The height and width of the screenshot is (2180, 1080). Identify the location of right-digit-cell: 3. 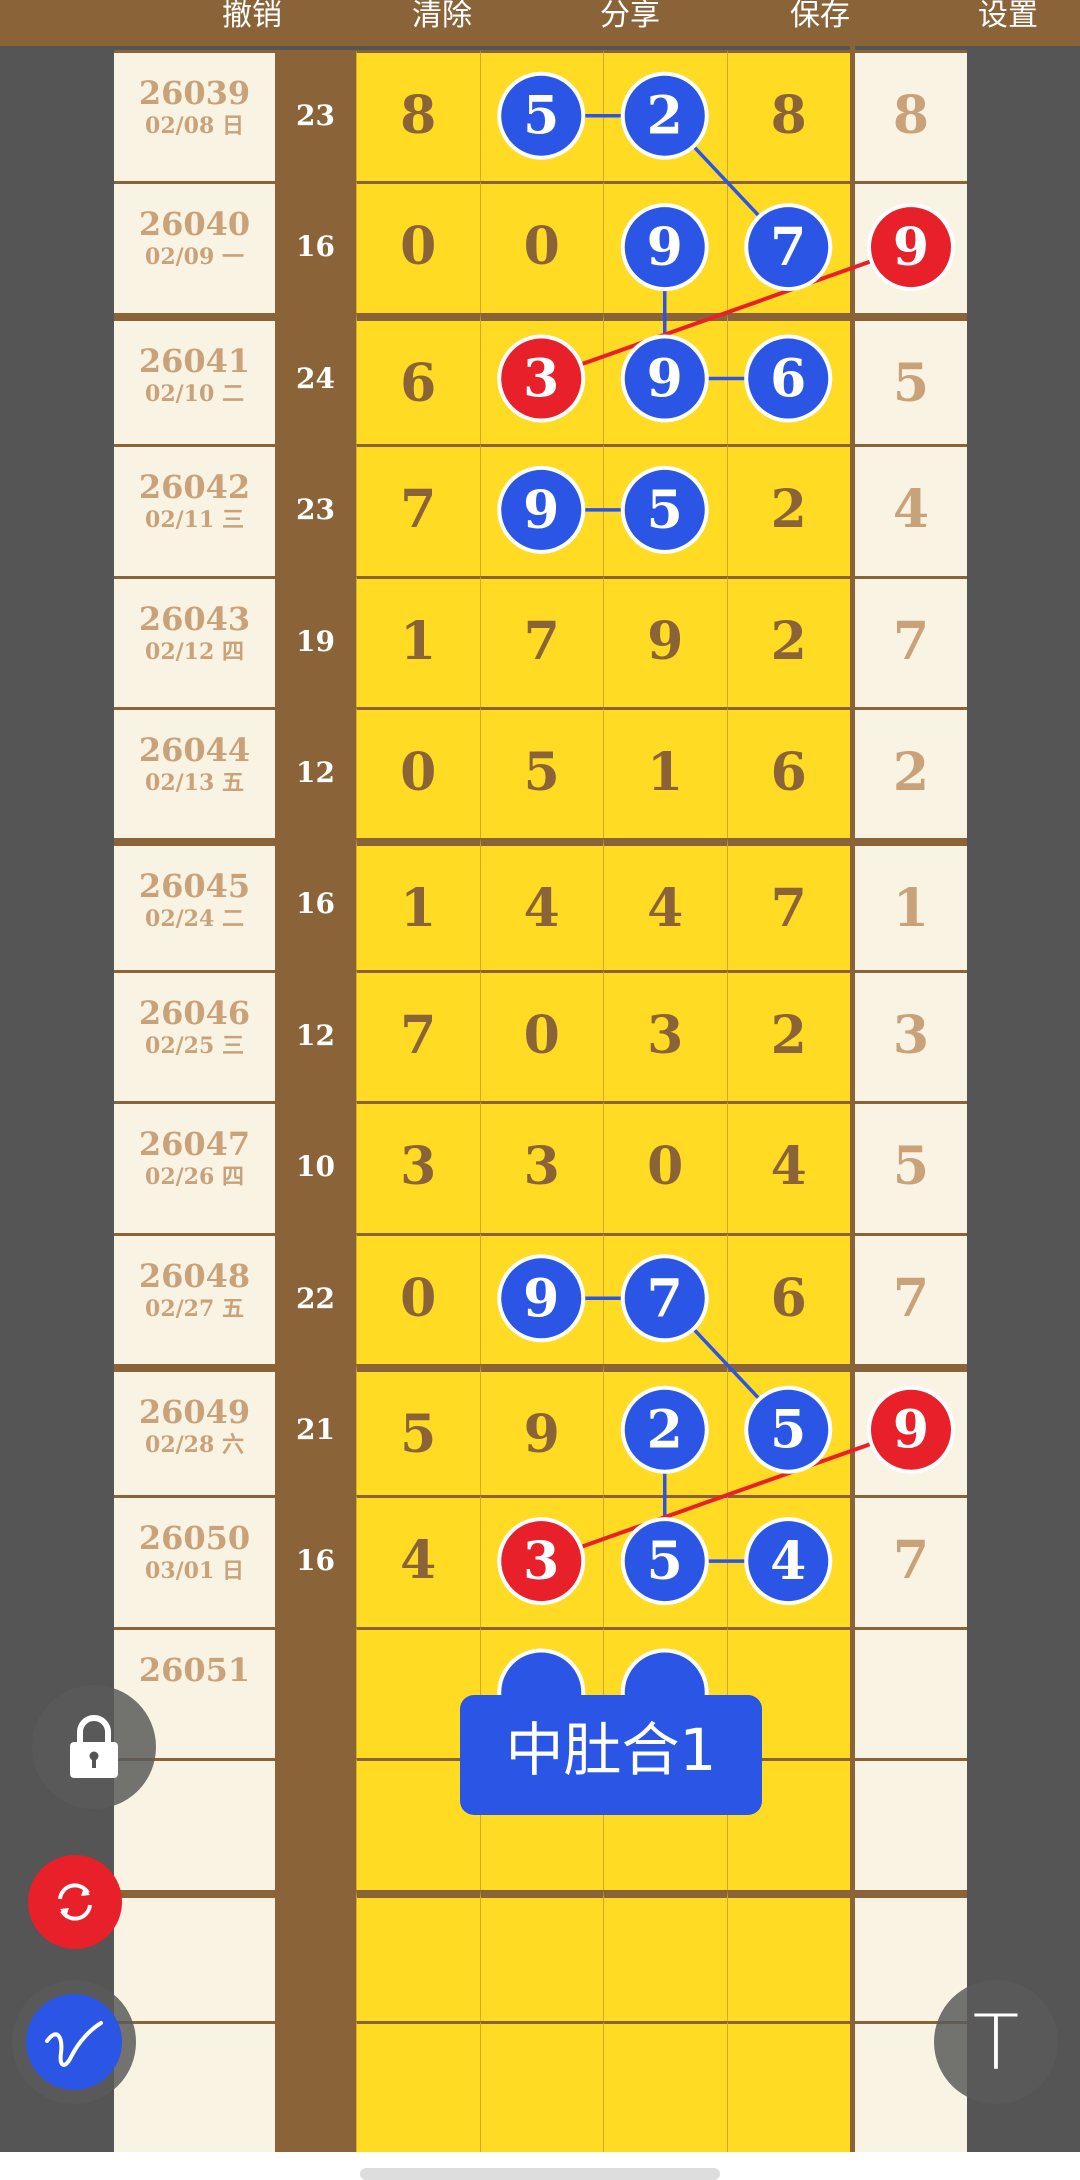
(911, 1035).